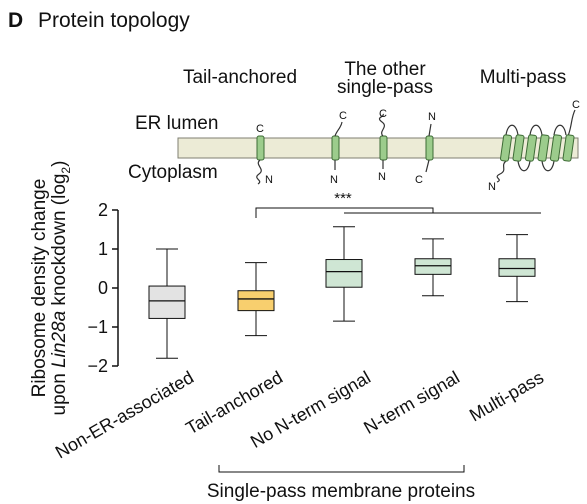 The width and height of the screenshot is (587, 504). I want to click on header-other-line2: single-pass, so click(385, 87).